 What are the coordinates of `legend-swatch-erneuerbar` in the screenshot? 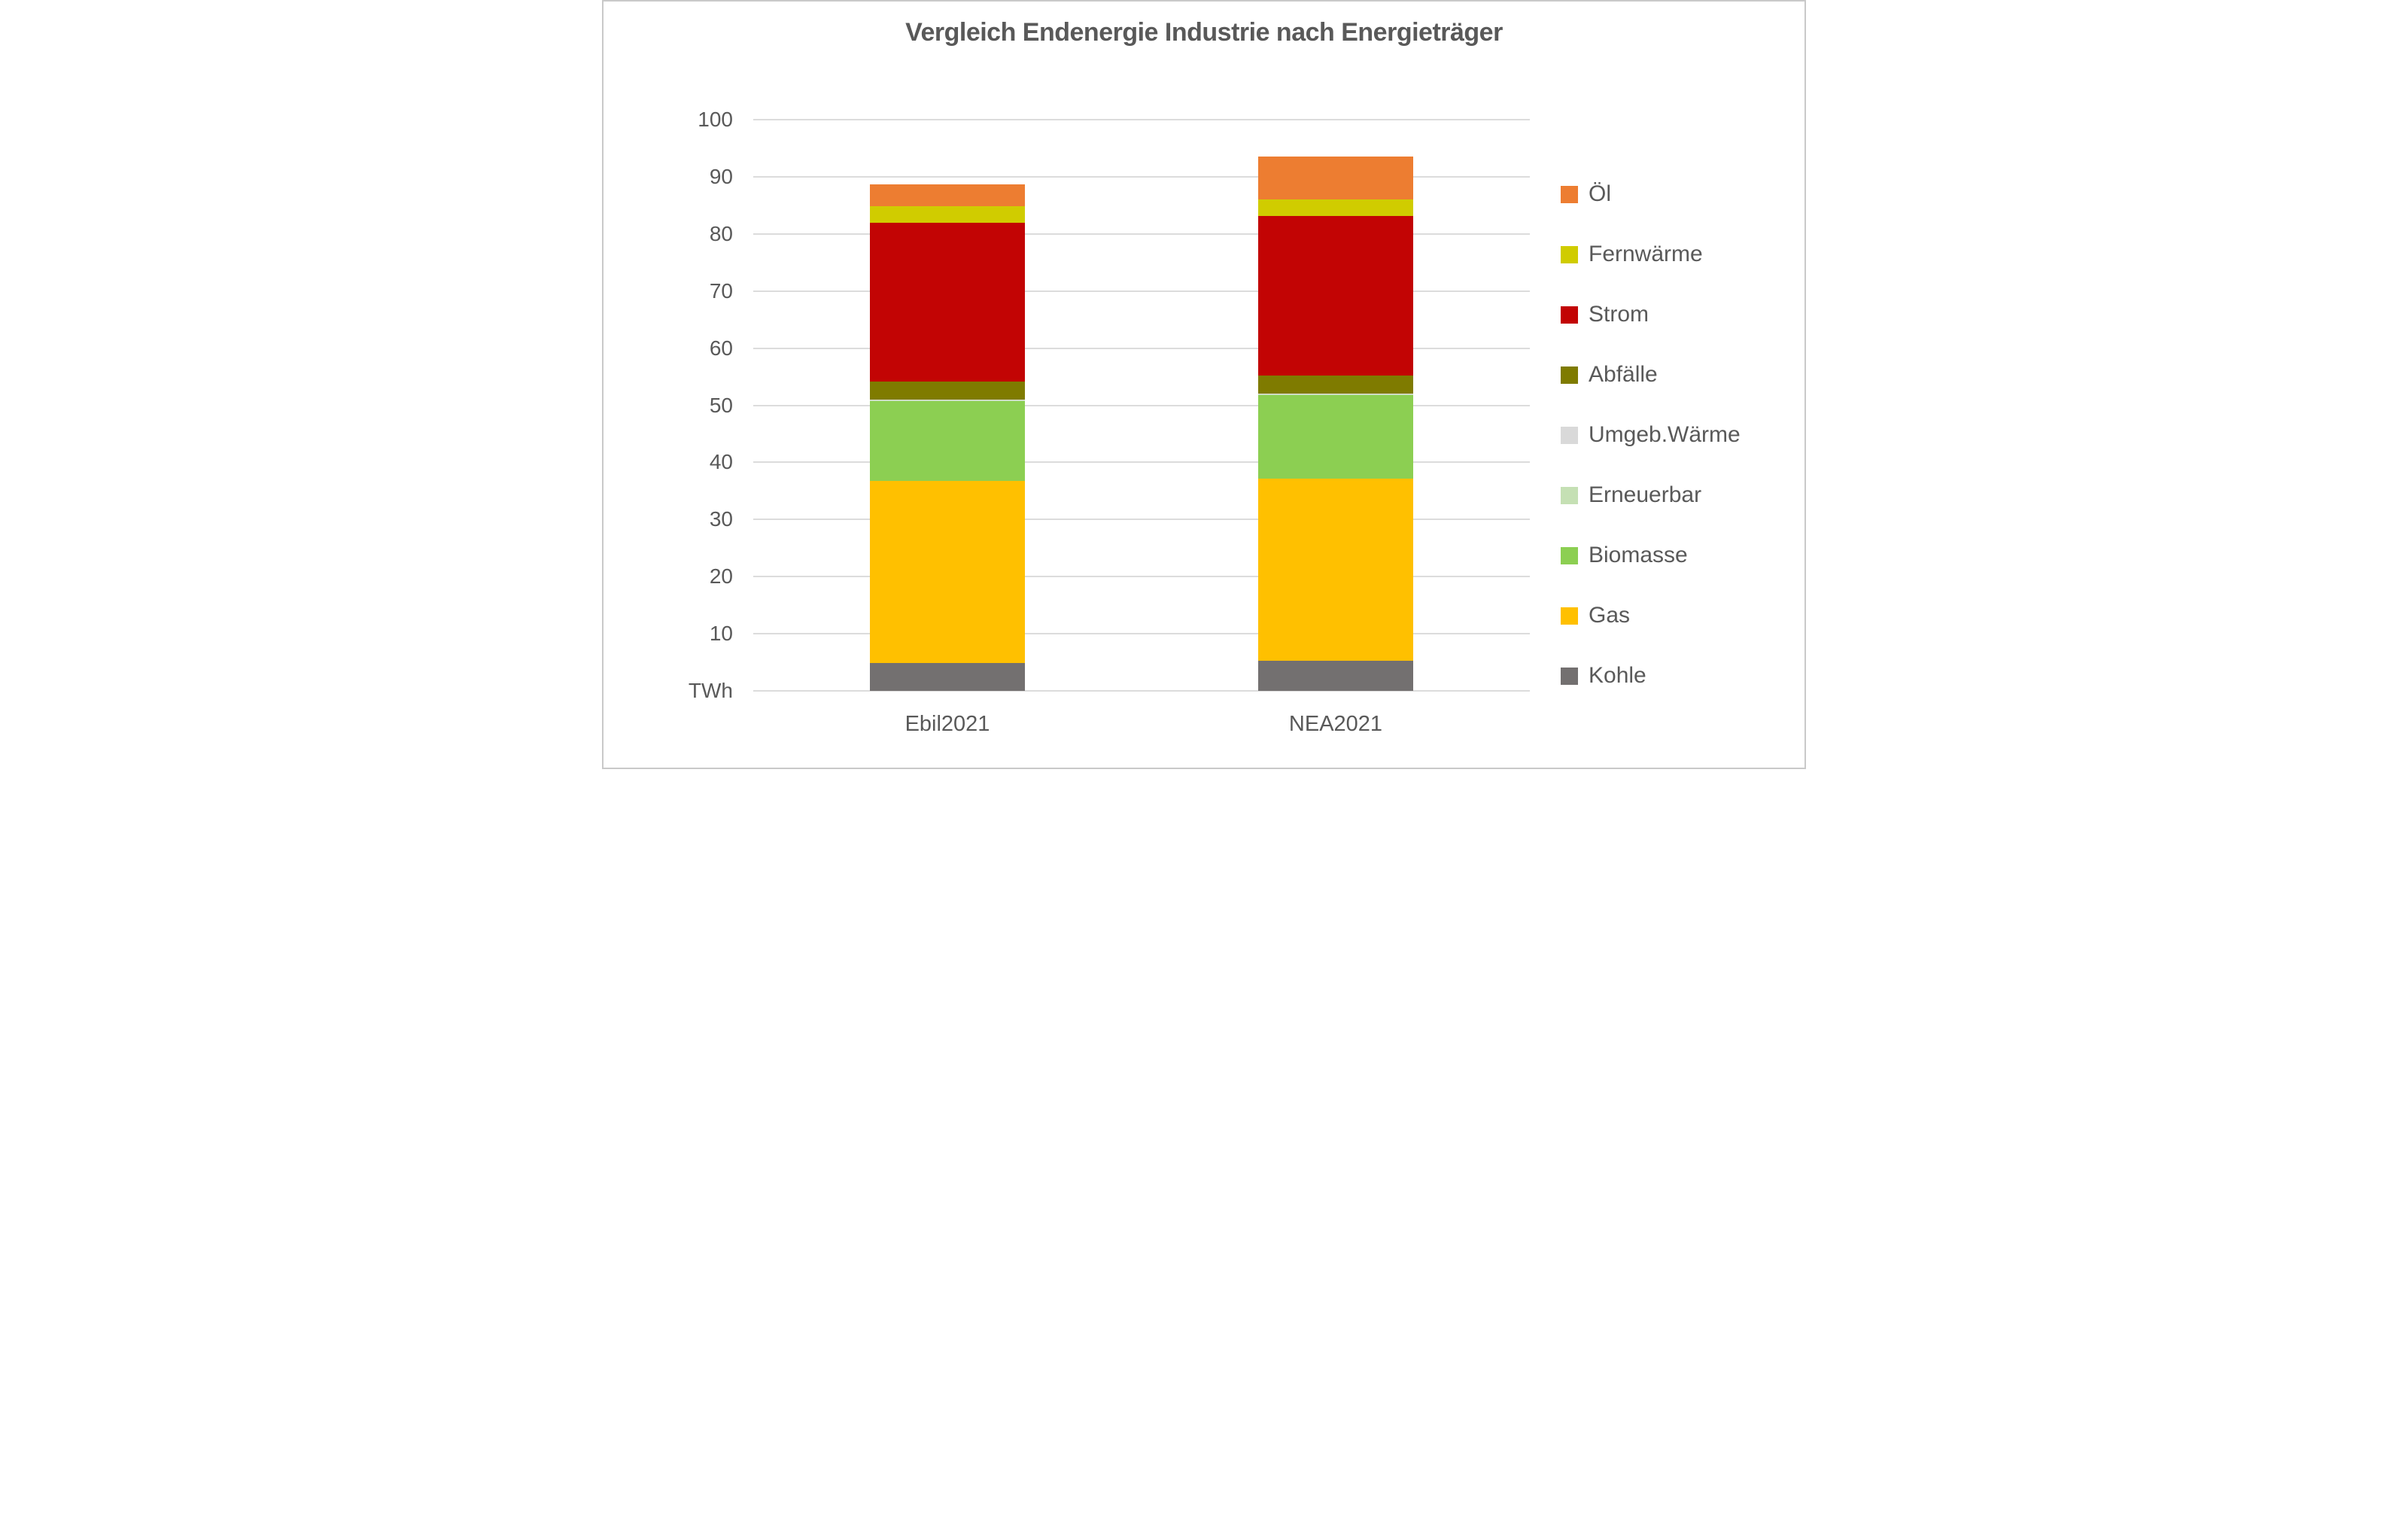 It's located at (1569, 496).